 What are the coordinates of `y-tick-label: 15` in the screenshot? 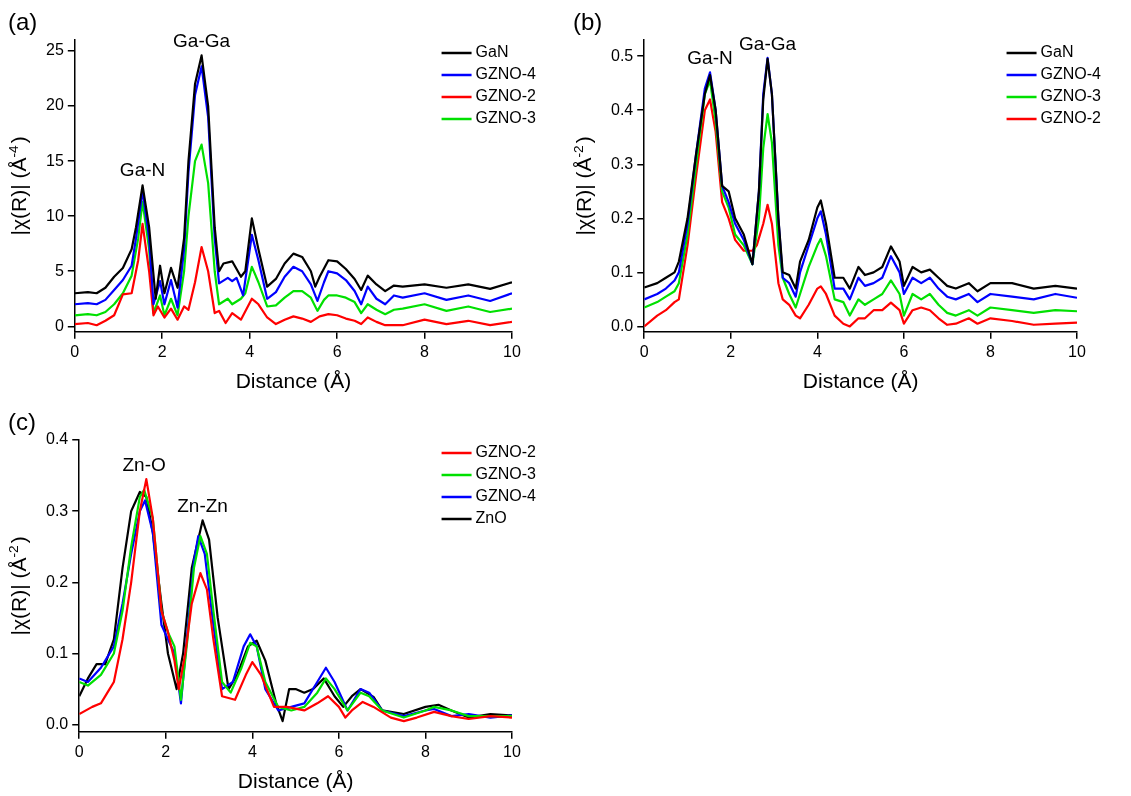 It's located at (55, 160).